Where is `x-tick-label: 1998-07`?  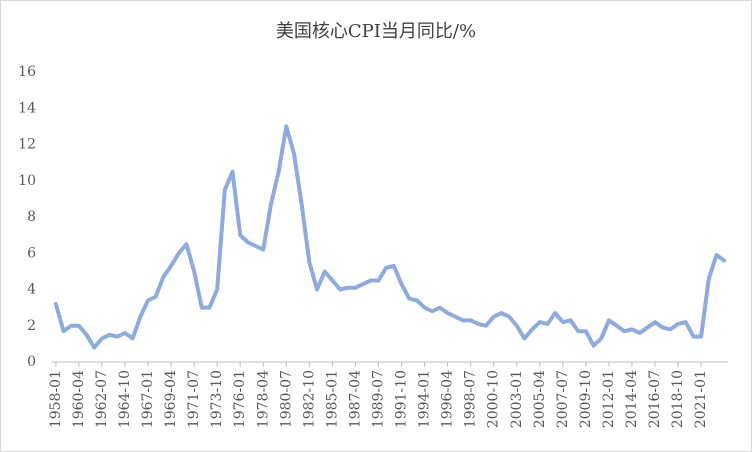 x-tick-label: 1998-07 is located at coordinates (471, 399).